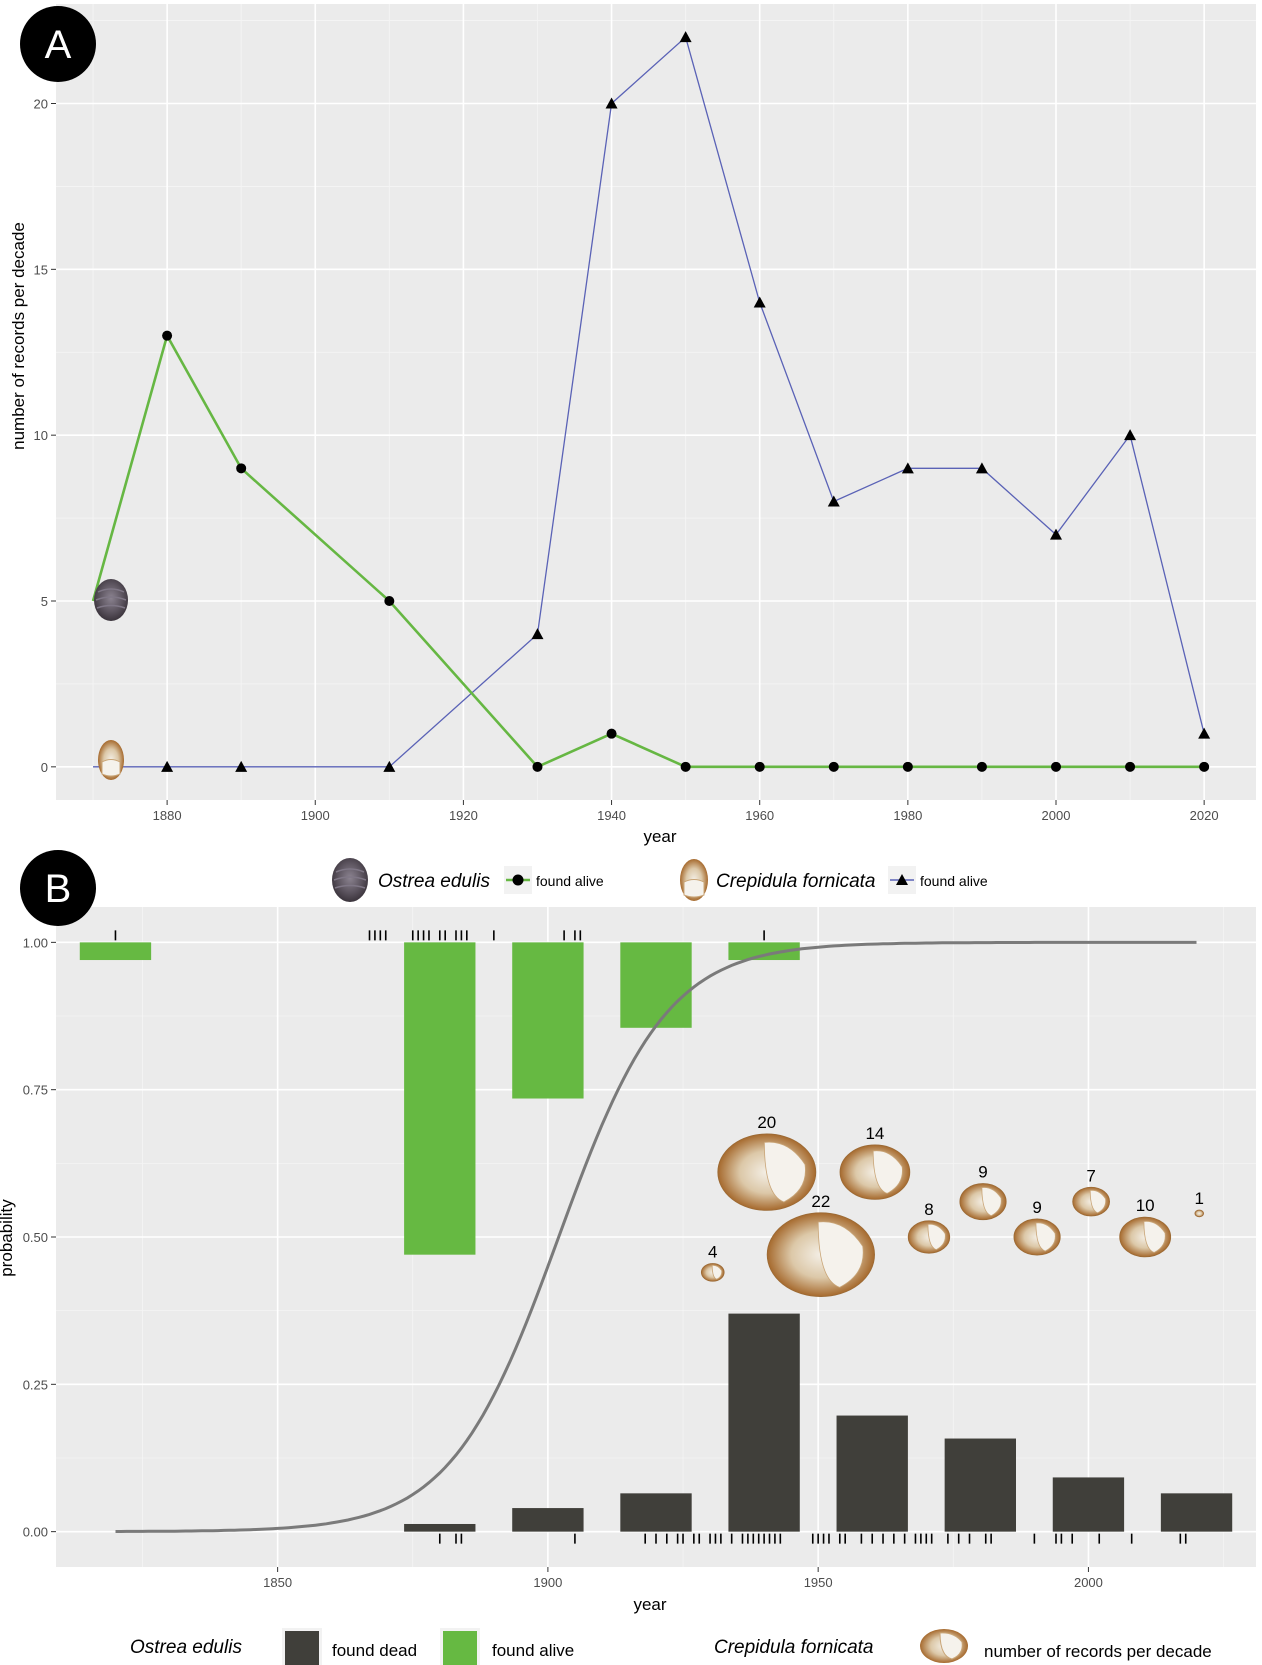  Describe the element at coordinates (35, 1237) in the screenshot. I see `y-tick-label: 0.50` at that location.